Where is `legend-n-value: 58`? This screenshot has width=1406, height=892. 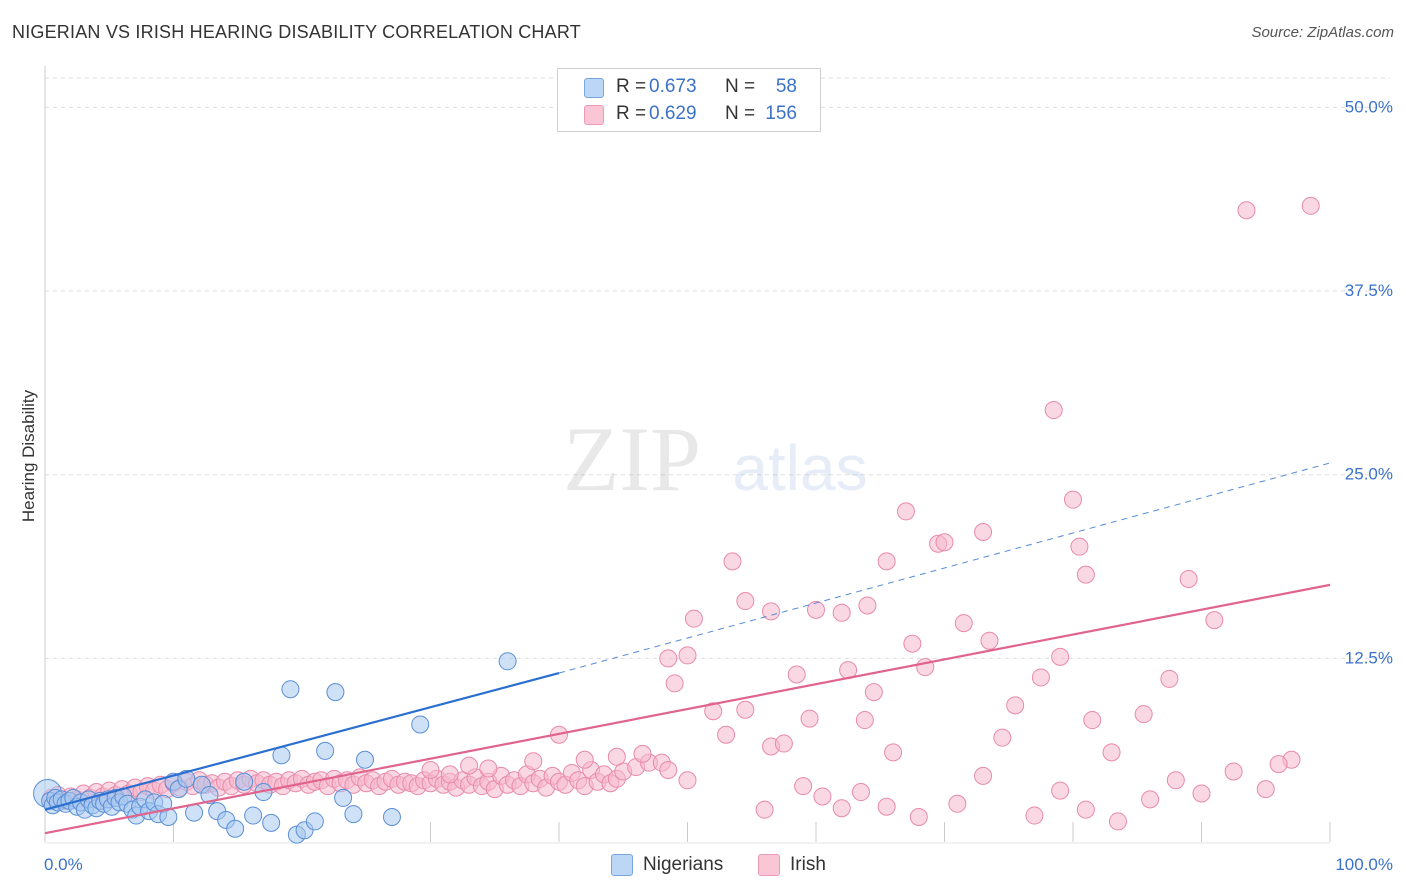
legend-n-value: 58 is located at coordinates (786, 86).